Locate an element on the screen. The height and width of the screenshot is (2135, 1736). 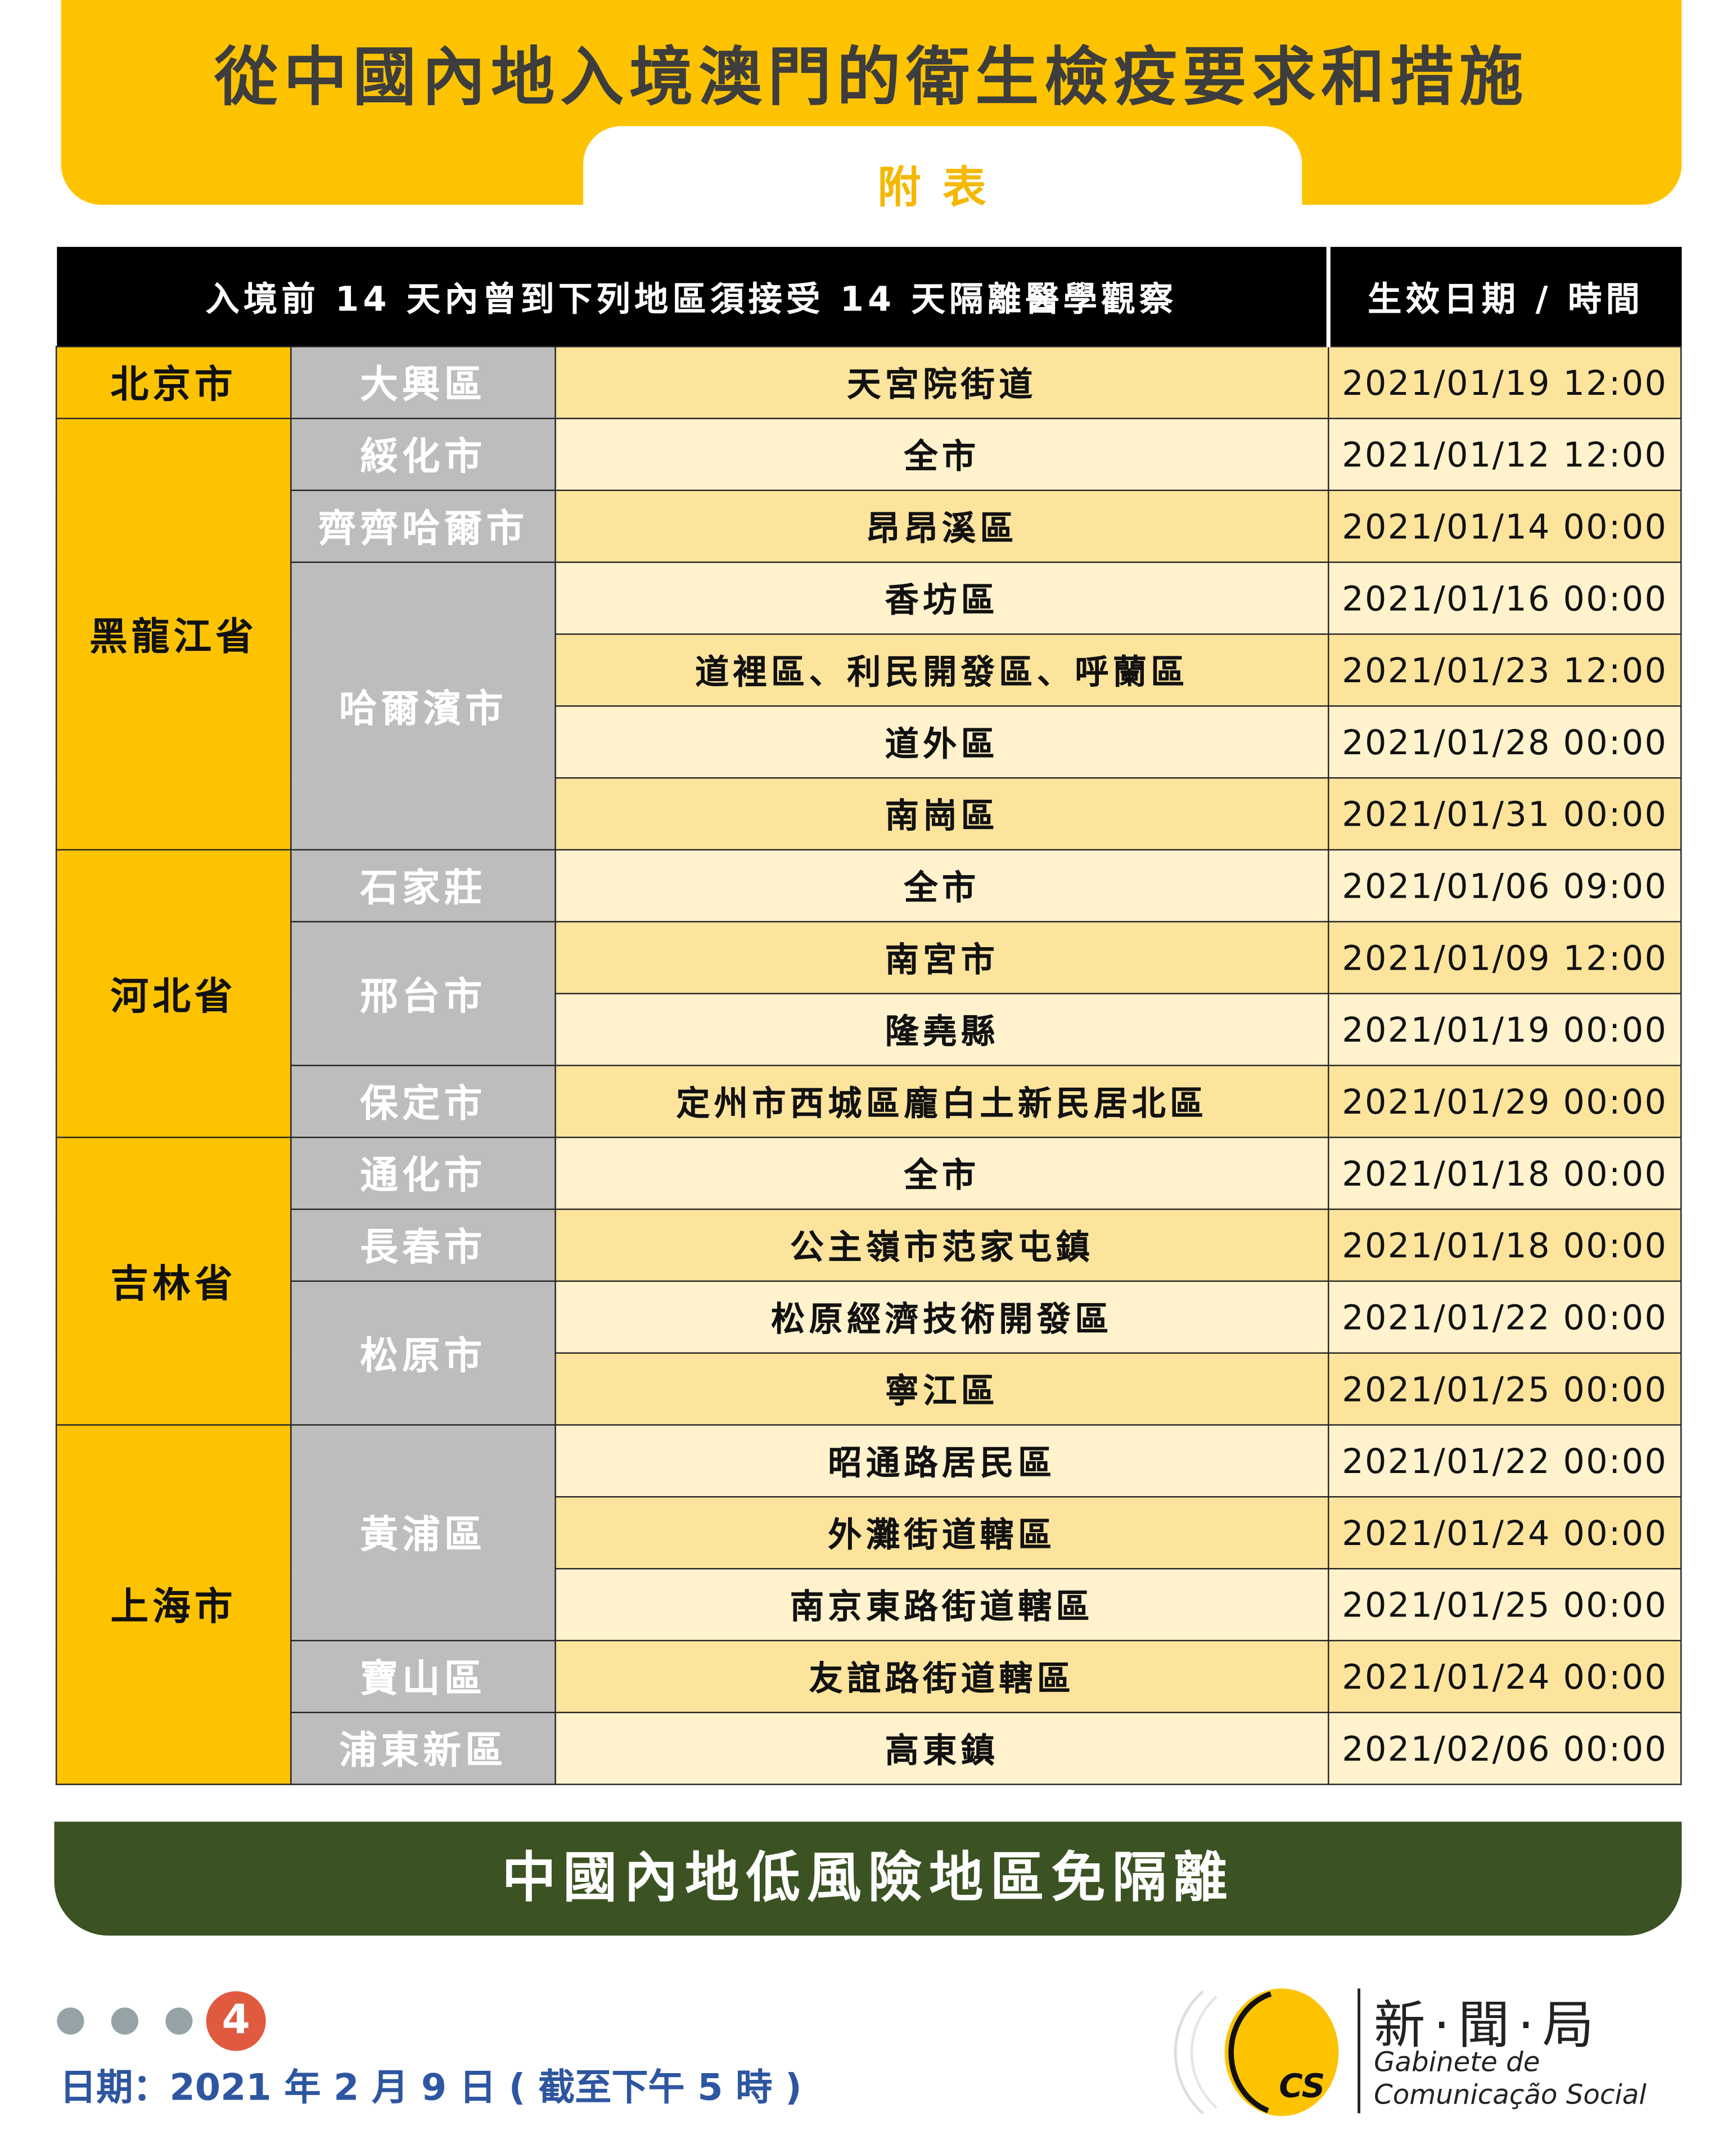
logo-pt-line1: Gabinete de is located at coordinates (1457, 2061).